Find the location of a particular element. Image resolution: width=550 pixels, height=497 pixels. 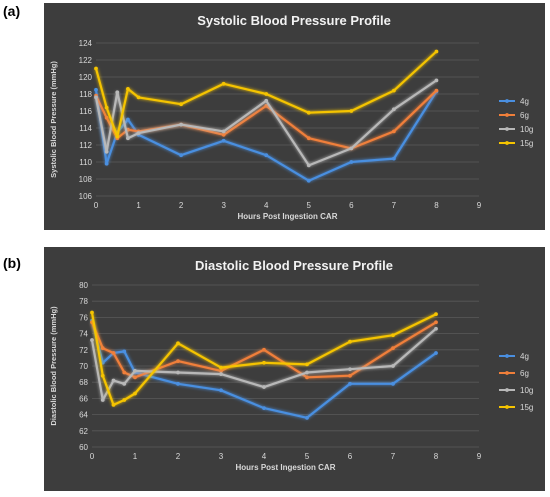

systolic-xtick-label: 6 is located at coordinates (351, 205).